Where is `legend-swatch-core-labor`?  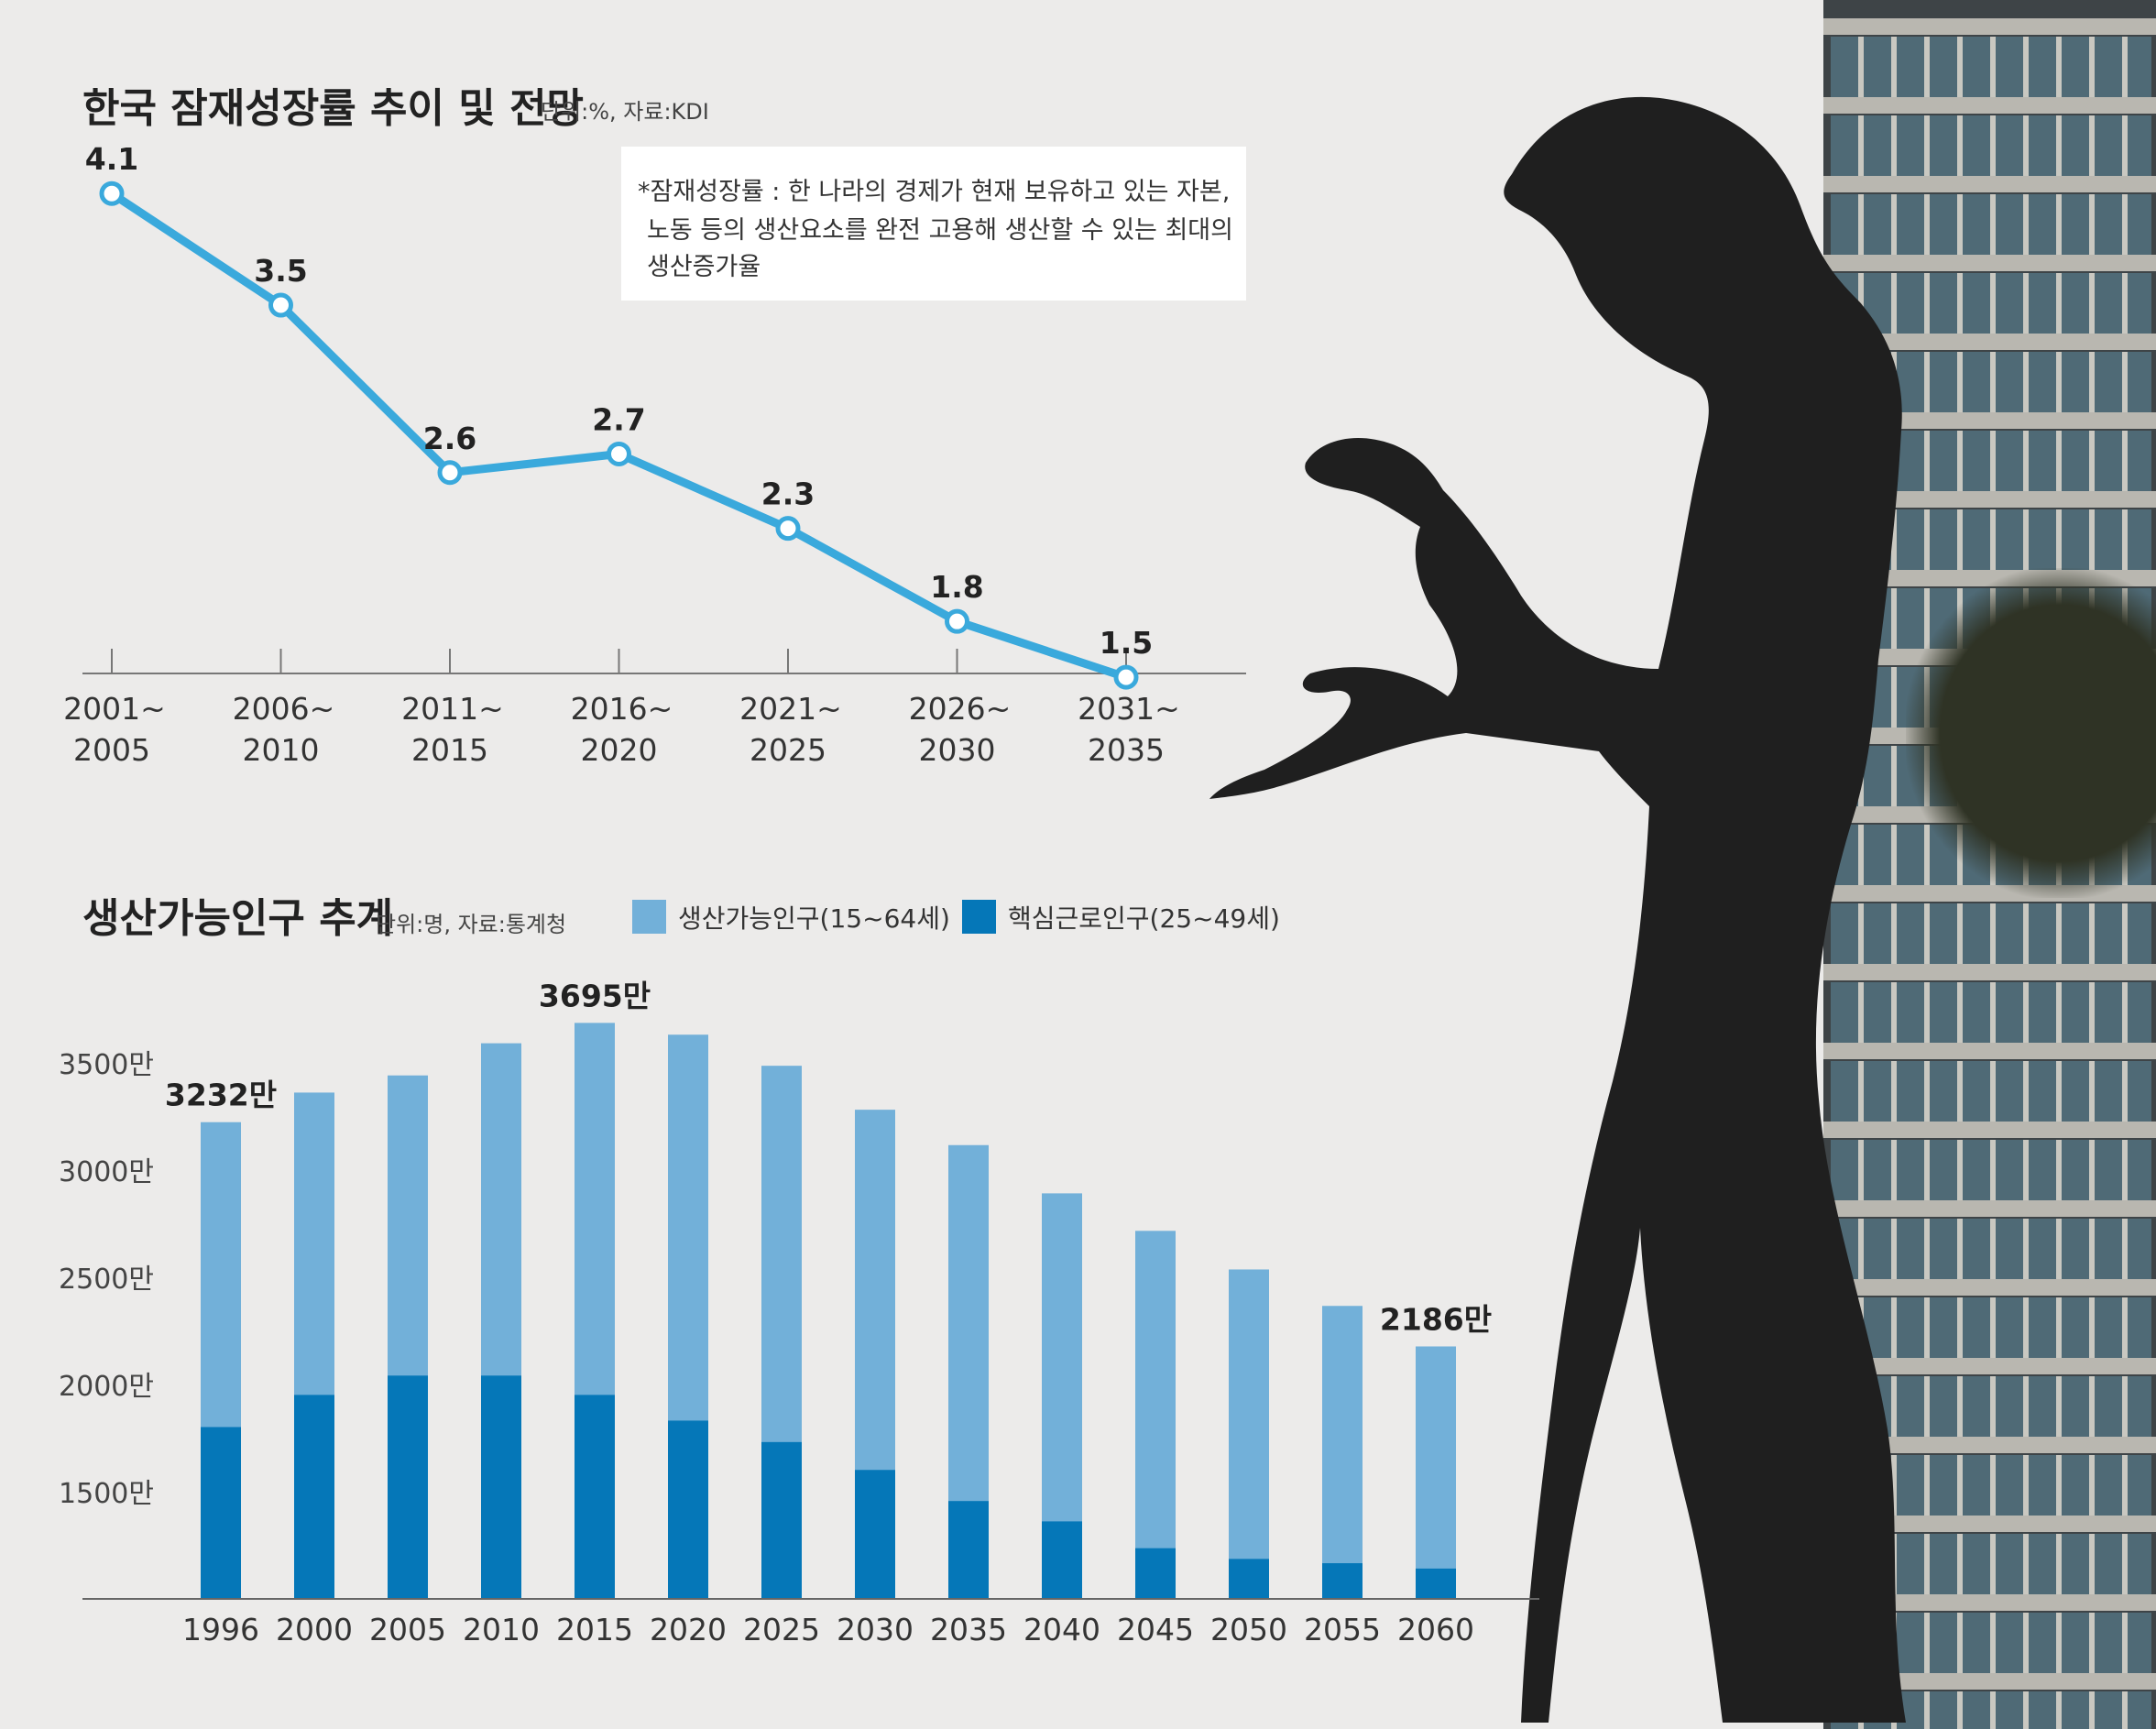 legend-swatch-core-labor is located at coordinates (979, 917).